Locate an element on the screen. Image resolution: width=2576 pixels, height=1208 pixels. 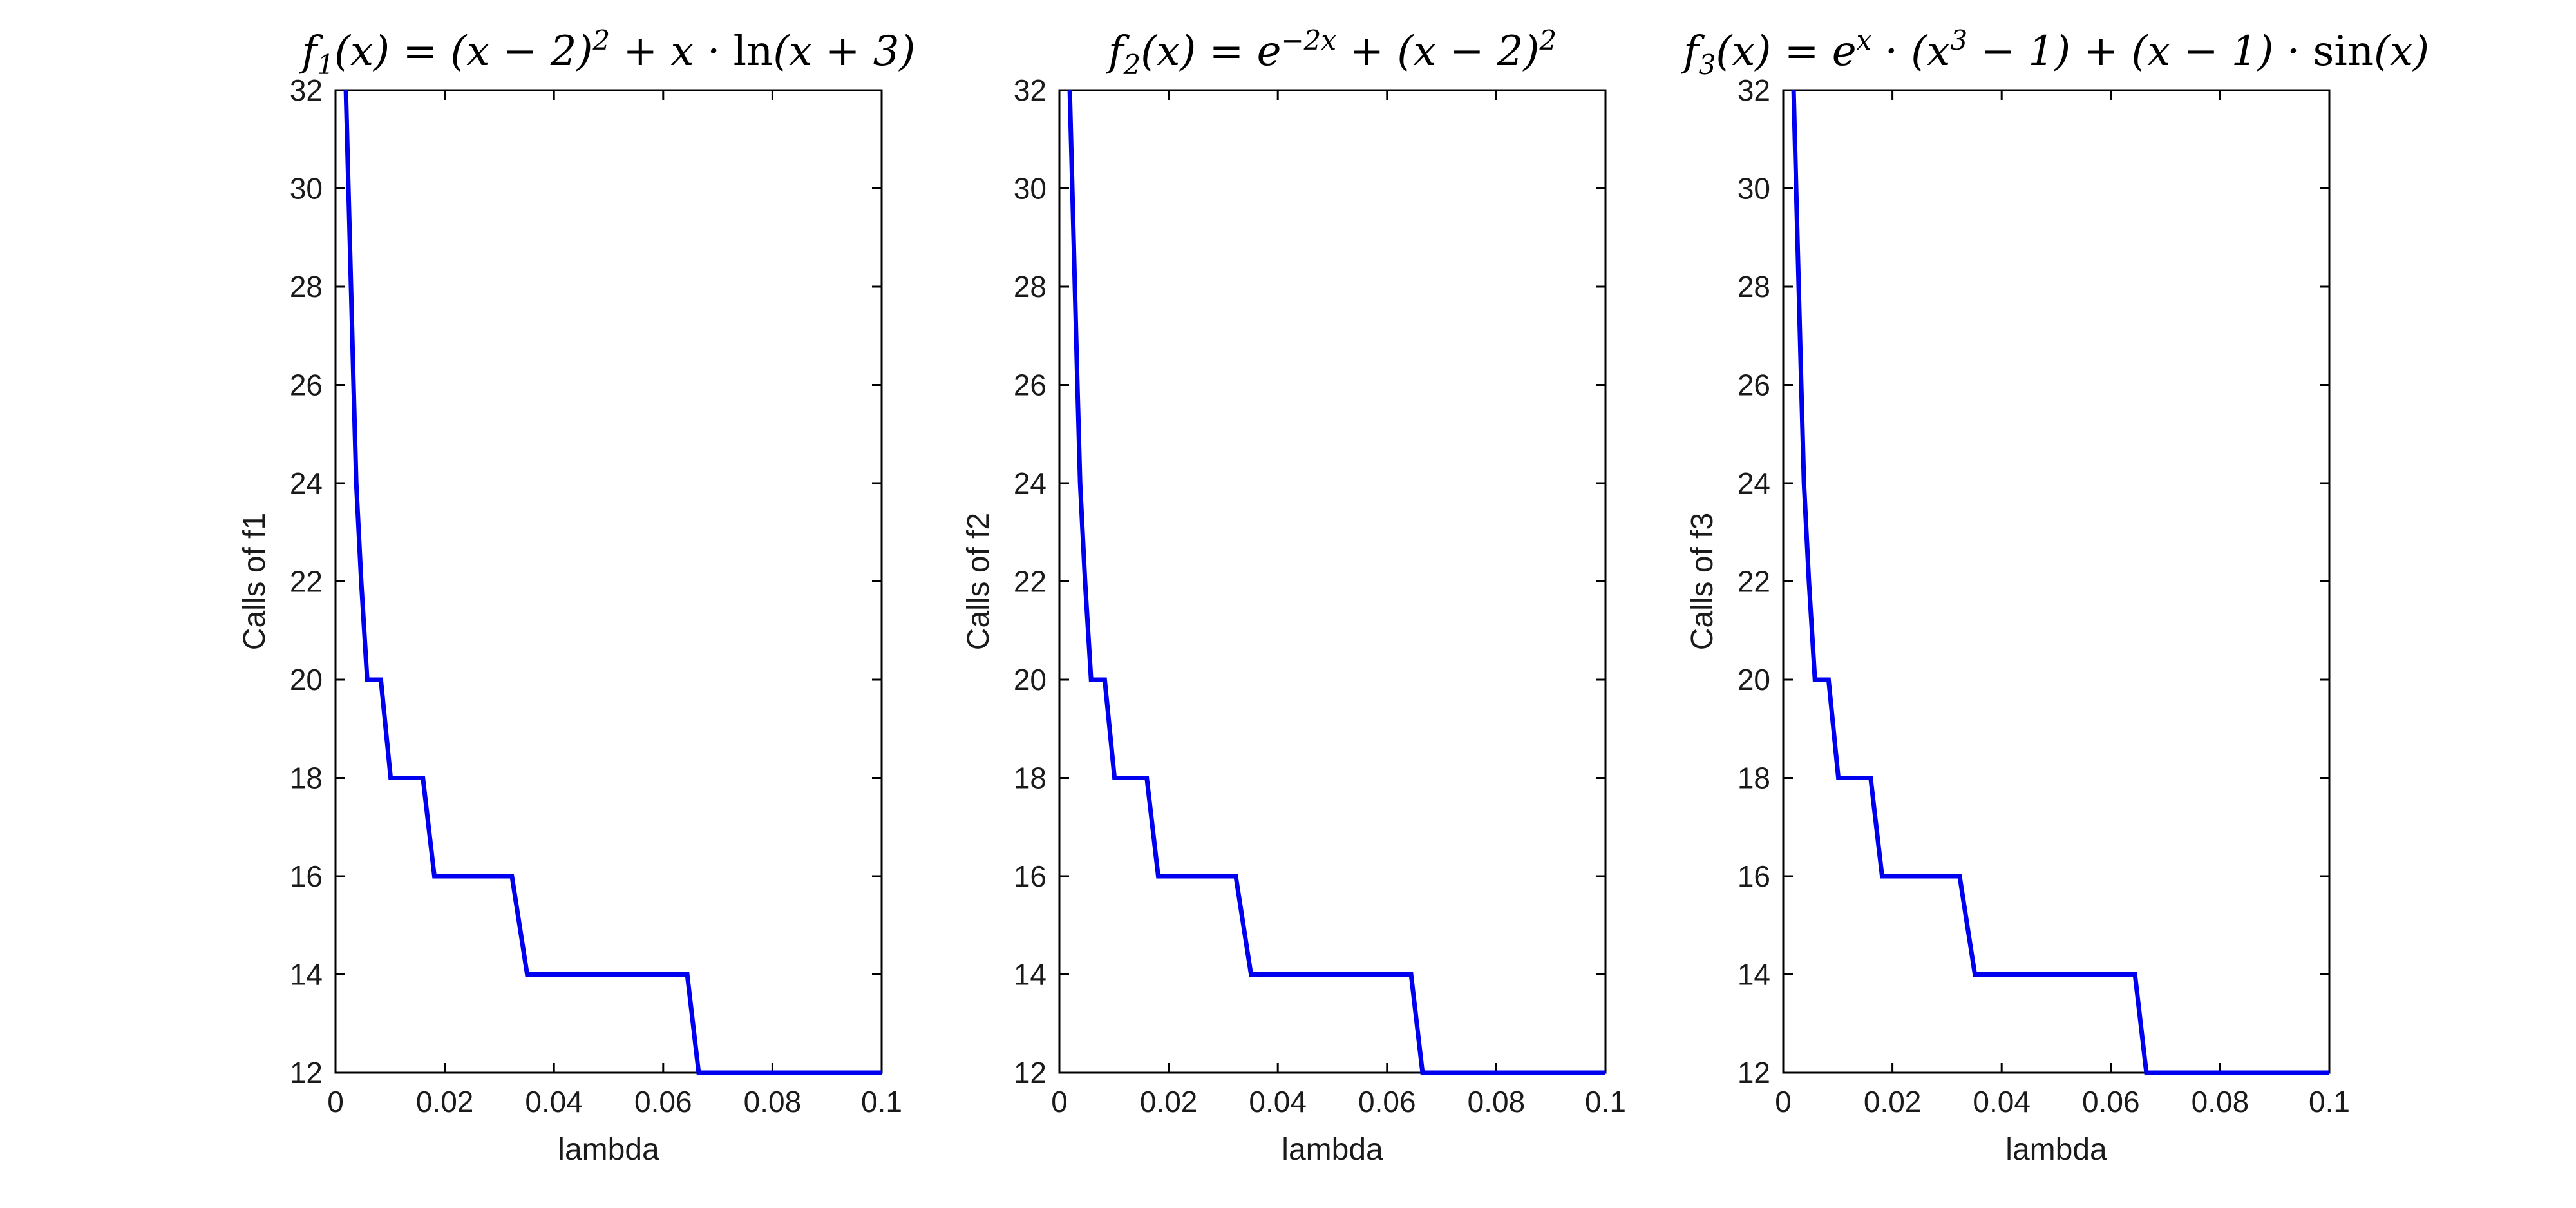
plot-title: f3(x) = ex · (x3 − 1) + (x − 1) · sin(x) is located at coordinates (2056, 53).